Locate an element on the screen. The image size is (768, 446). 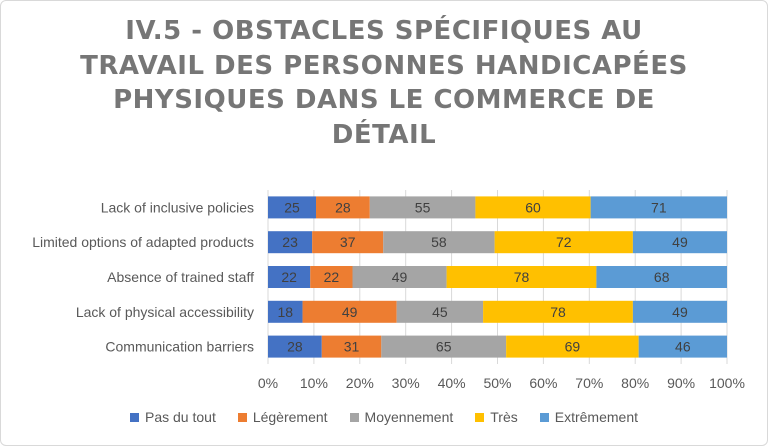
data-label: 69 is located at coordinates (573, 347).